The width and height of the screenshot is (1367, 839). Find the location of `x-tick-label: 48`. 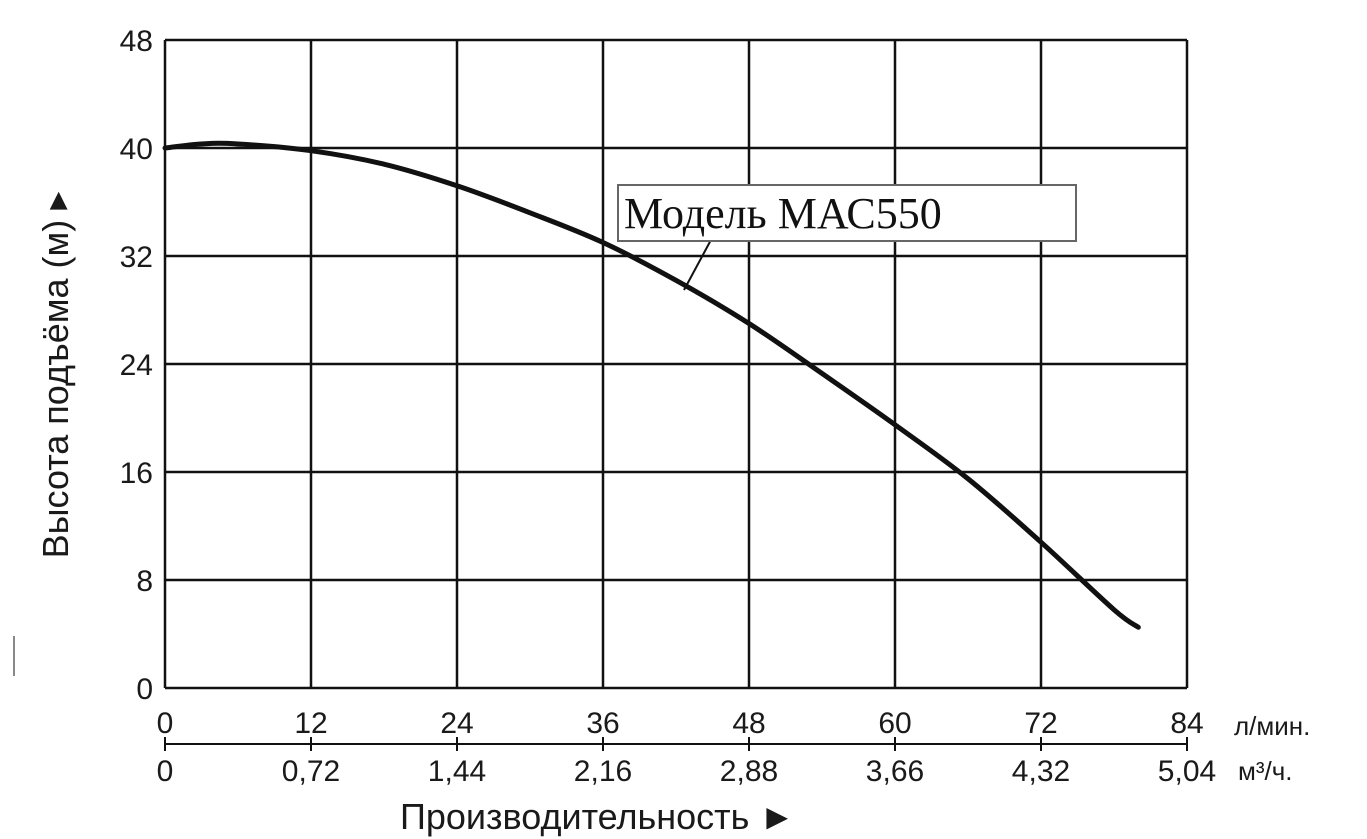

x-tick-label: 48 is located at coordinates (748, 723).